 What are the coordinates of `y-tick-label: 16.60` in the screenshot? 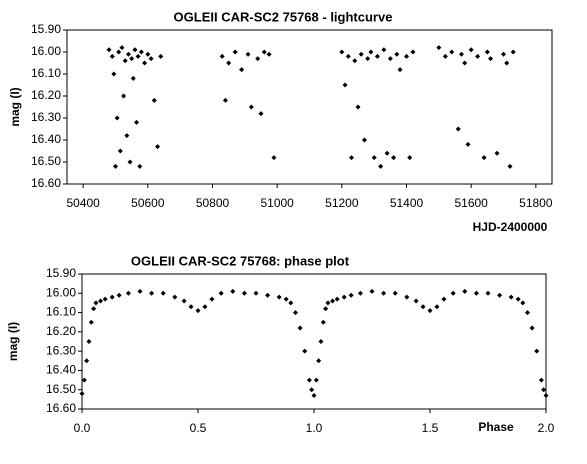 It's located at (61, 408).